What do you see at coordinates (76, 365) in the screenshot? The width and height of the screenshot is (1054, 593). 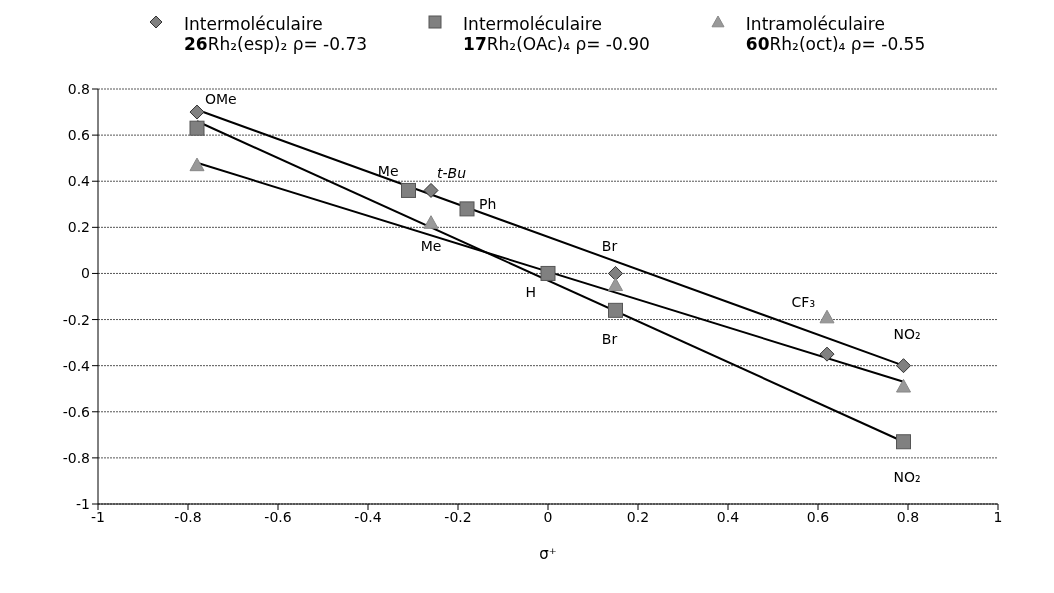 I see `y-tick-label: -0.4` at bounding box center [76, 365].